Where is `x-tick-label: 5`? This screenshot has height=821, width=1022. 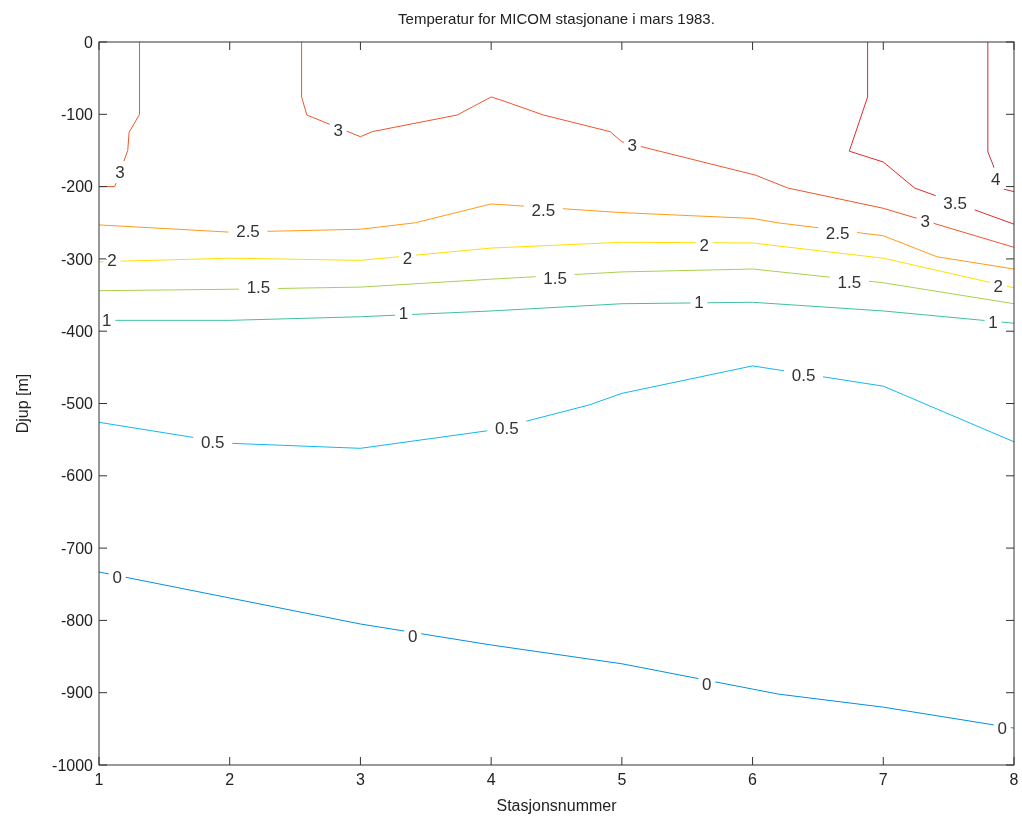 x-tick-label: 5 is located at coordinates (622, 779).